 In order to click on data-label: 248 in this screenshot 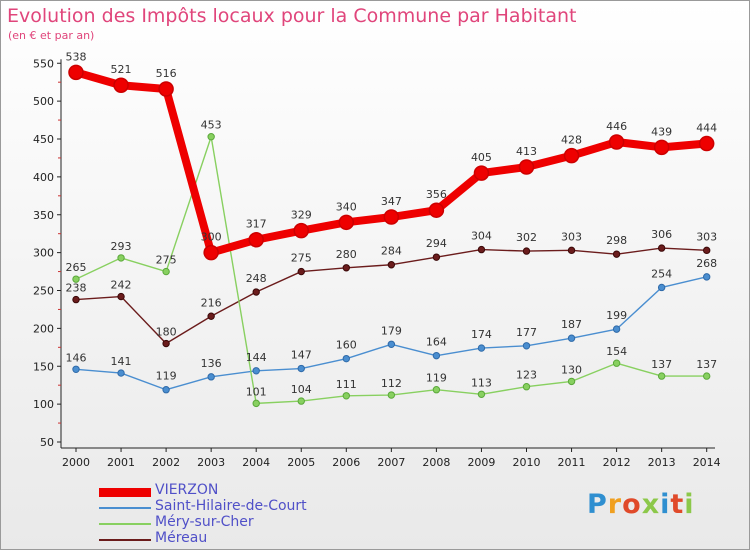, I will do `click(256, 278)`.